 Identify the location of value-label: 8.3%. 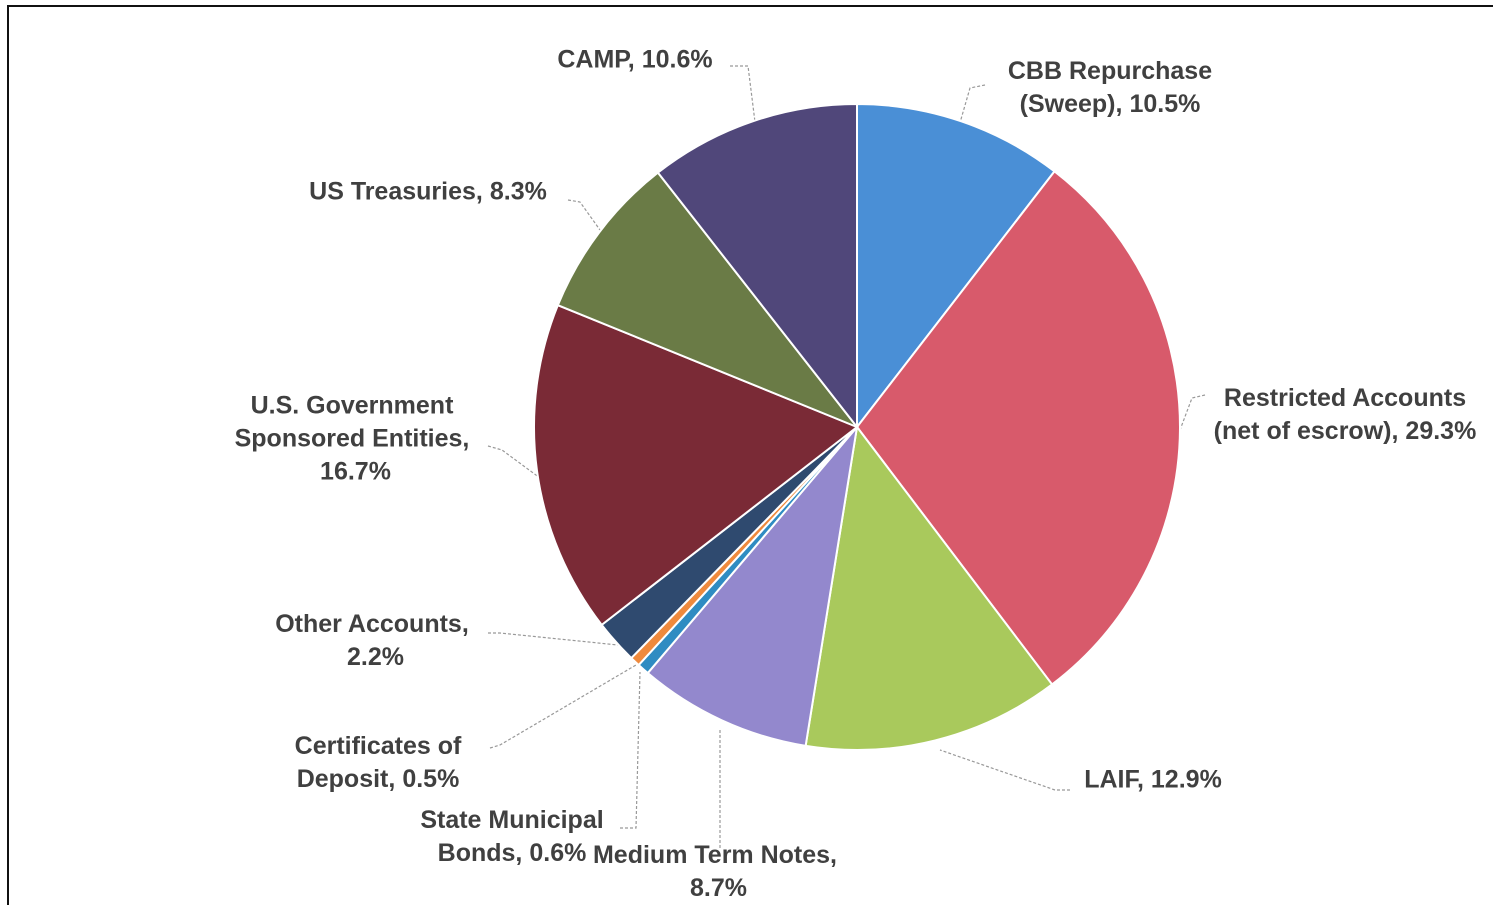
(518, 191).